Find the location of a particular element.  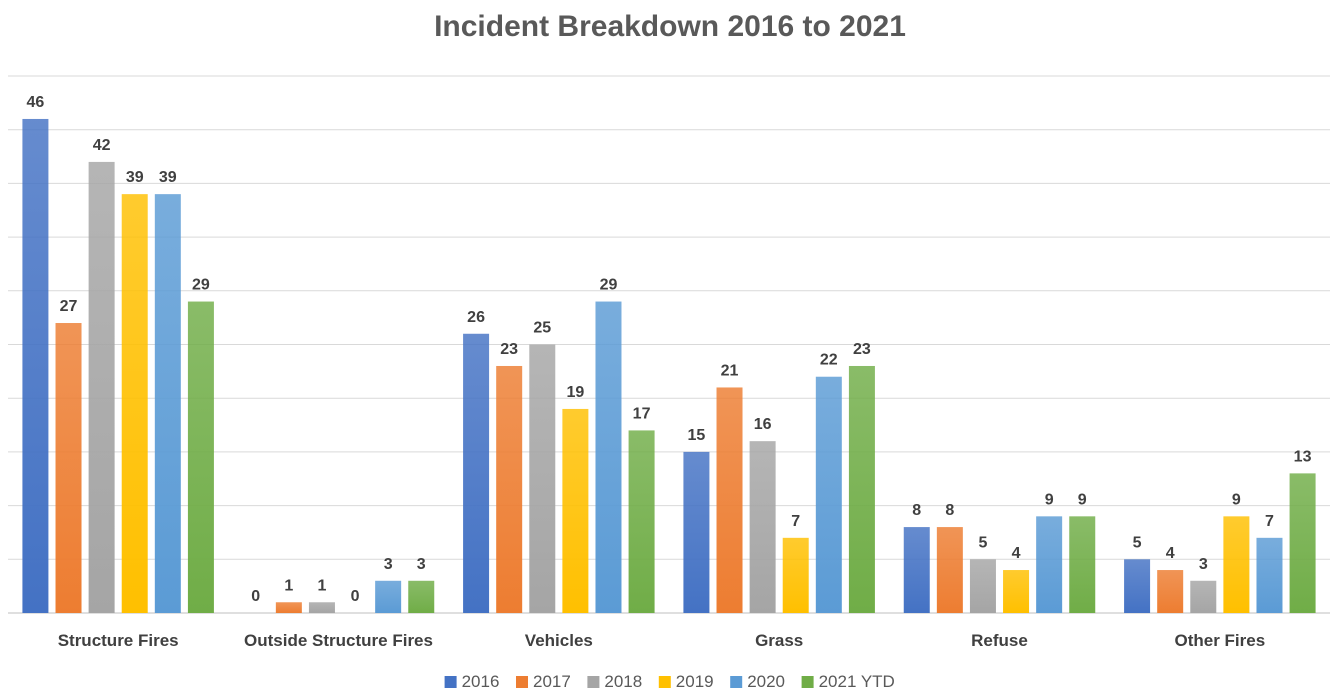

category-label: Outside Structure Fires is located at coordinates (338, 640).